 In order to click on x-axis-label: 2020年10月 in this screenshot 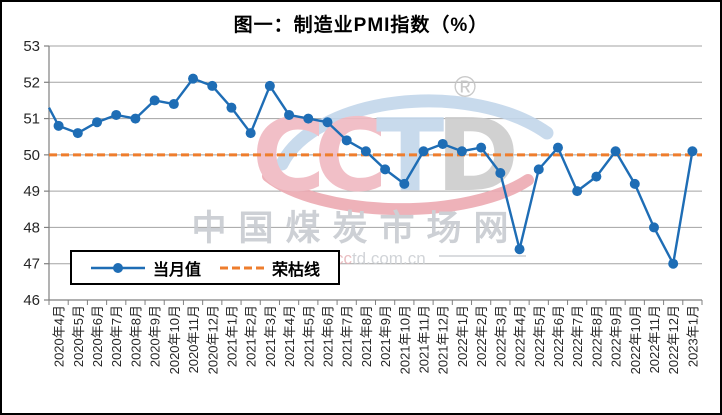, I will do `click(174, 339)`.